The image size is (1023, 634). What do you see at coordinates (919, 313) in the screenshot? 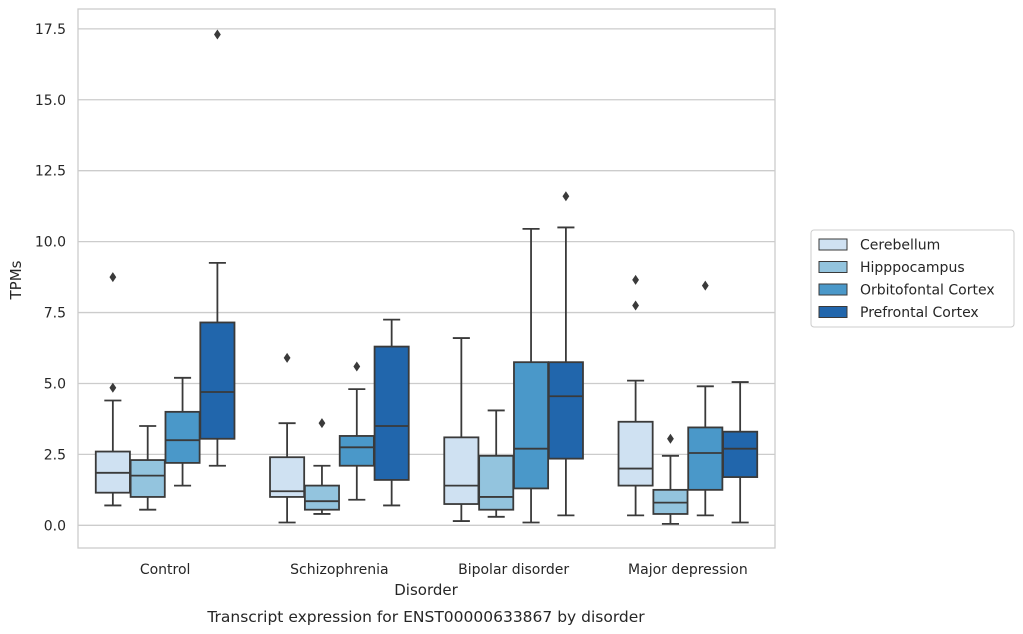
I see `legend-label: Prefrontal Cortex` at bounding box center [919, 313].